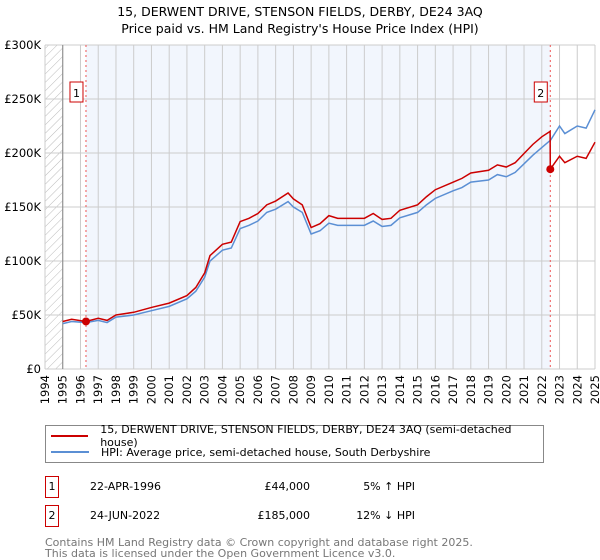 This screenshot has width=600, height=560. I want to click on x-tick-label: 1998, so click(116, 389).